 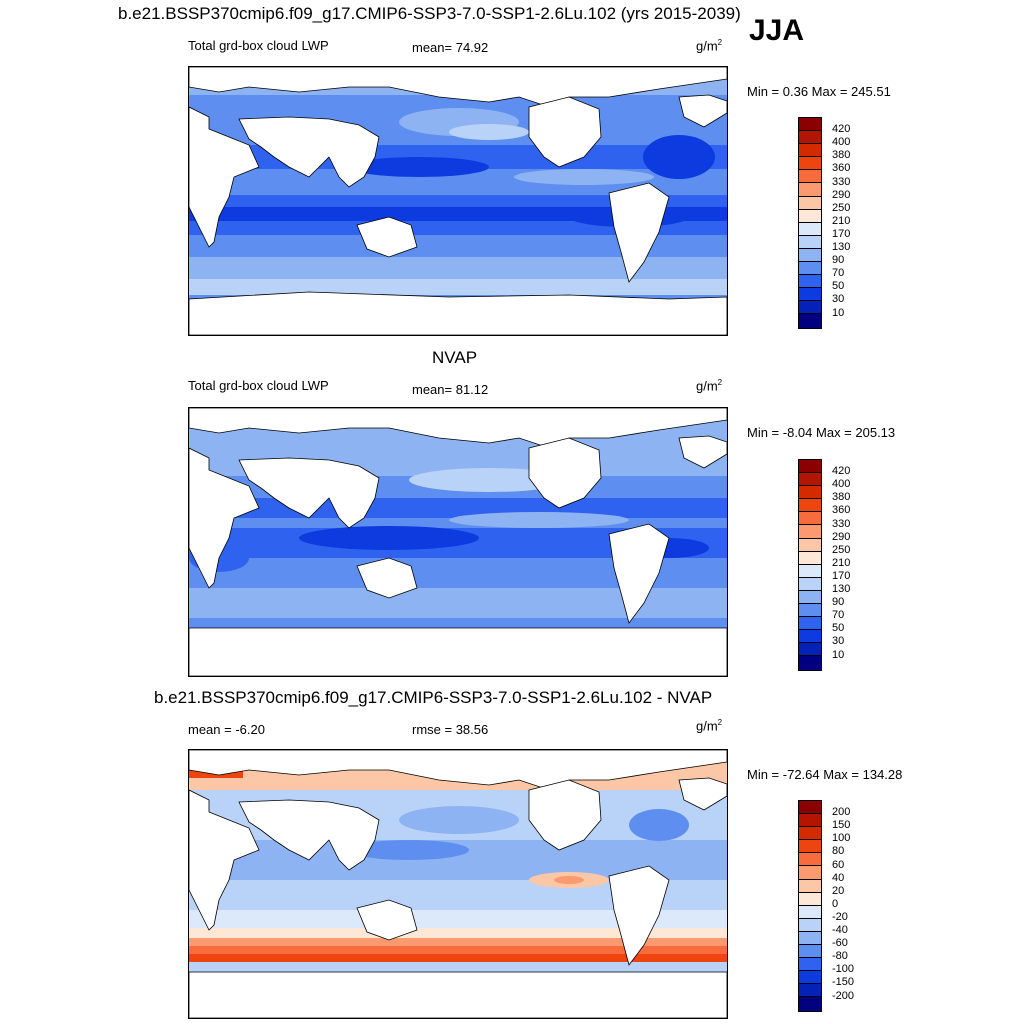 I want to click on panel1-units: g/m2, so click(x=709, y=46).